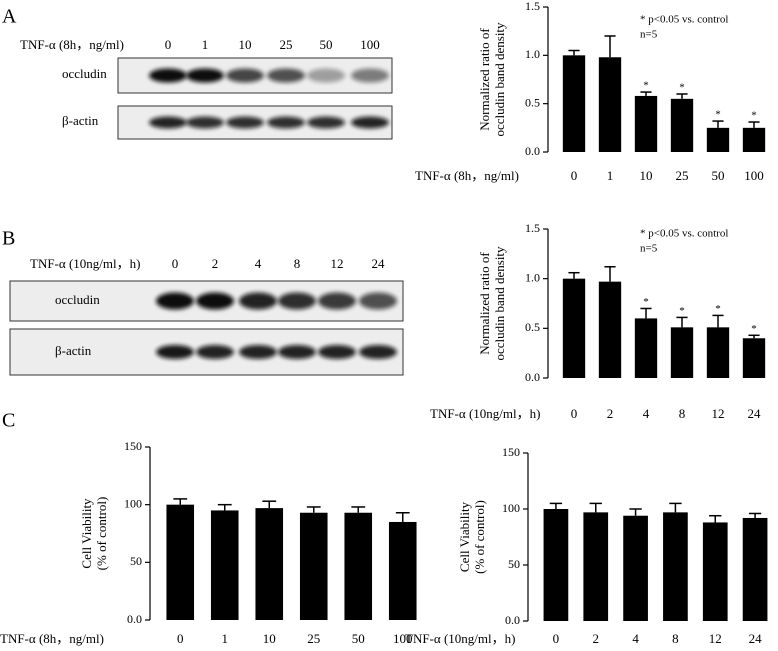  What do you see at coordinates (511, 508) in the screenshot?
I see `y-tick-label: 100` at bounding box center [511, 508].